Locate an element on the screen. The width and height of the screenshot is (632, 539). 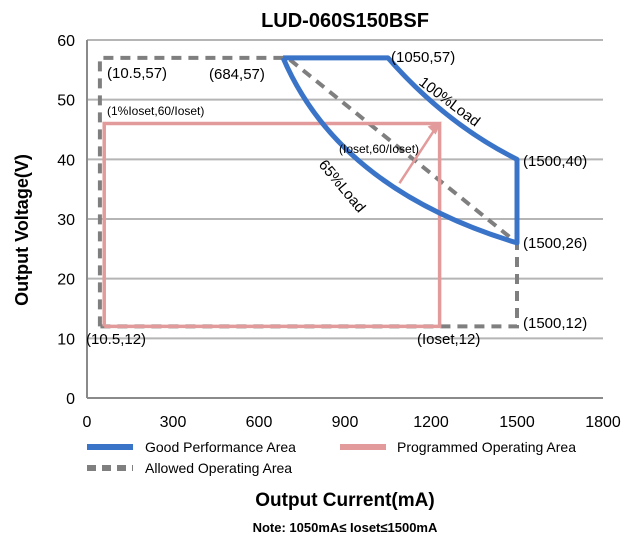
x-tick-label: 300 is located at coordinates (173, 422).